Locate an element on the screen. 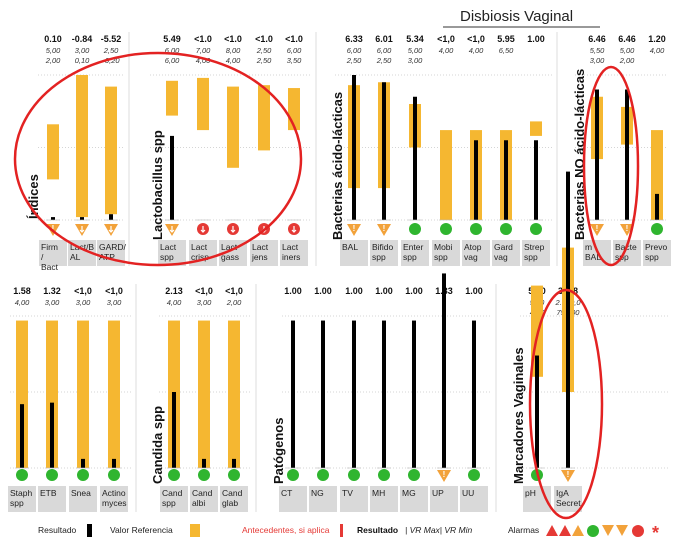 Image resolution: width=685 pixels, height=549 pixels. ref-max-value: 3,00 is located at coordinates (82, 50).